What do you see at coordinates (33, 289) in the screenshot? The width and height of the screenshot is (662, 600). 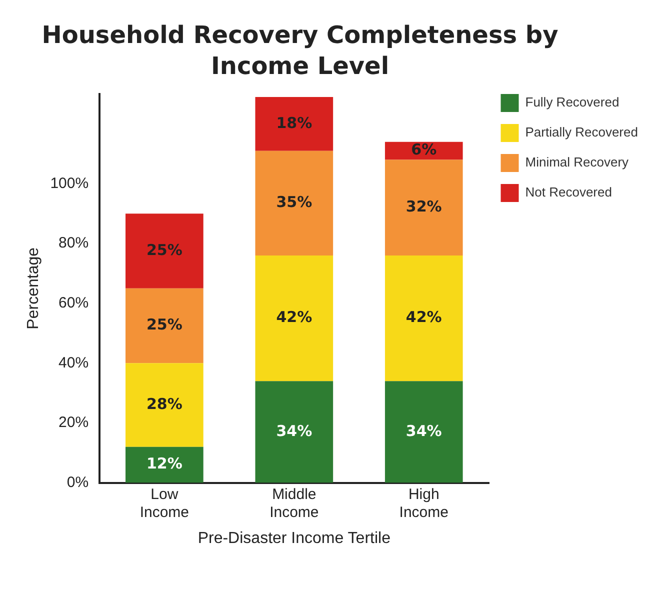 I see `y-axis-title: Percentage` at bounding box center [33, 289].